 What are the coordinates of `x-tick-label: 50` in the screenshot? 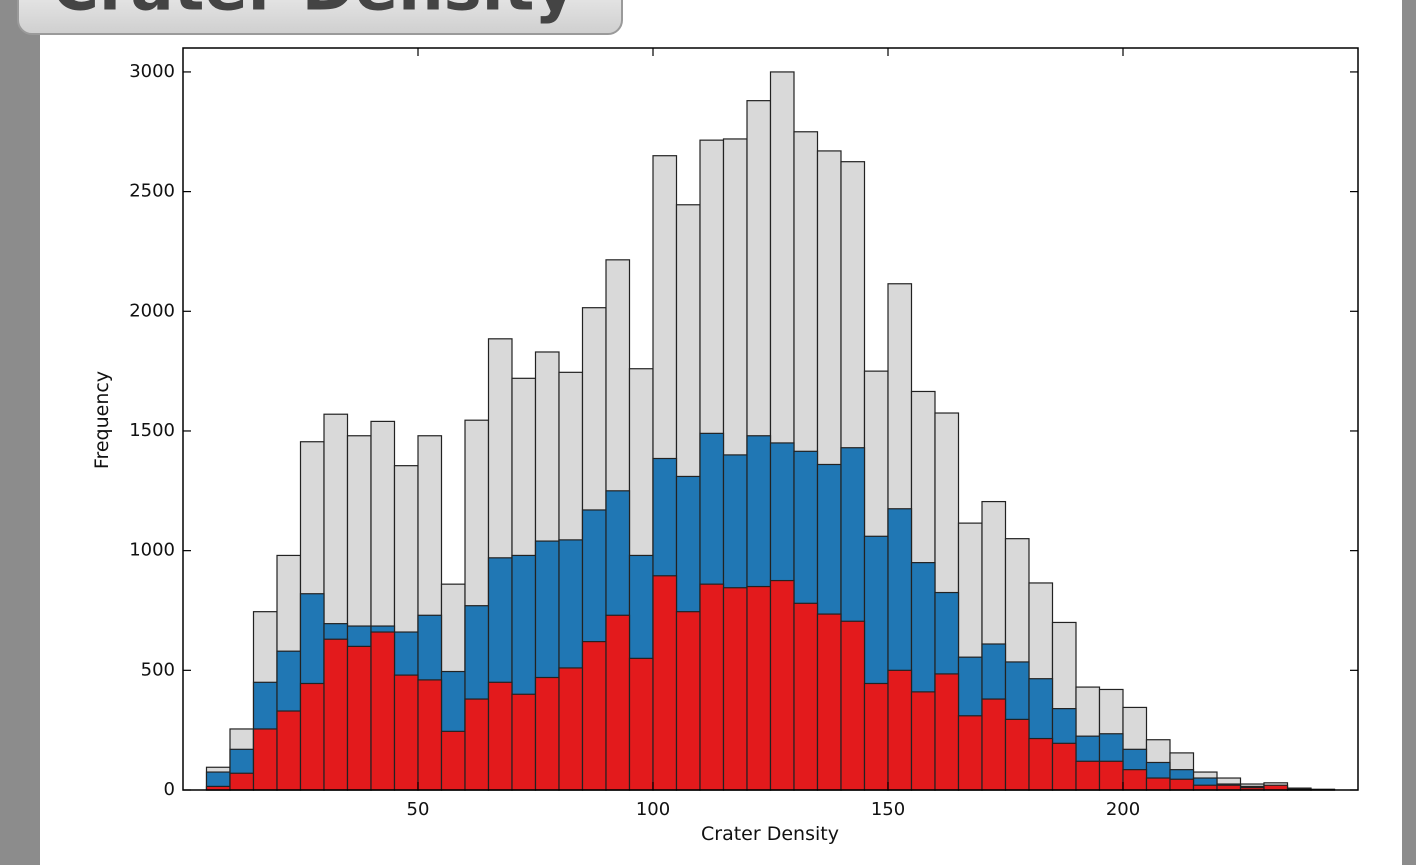 It's located at (418, 809).